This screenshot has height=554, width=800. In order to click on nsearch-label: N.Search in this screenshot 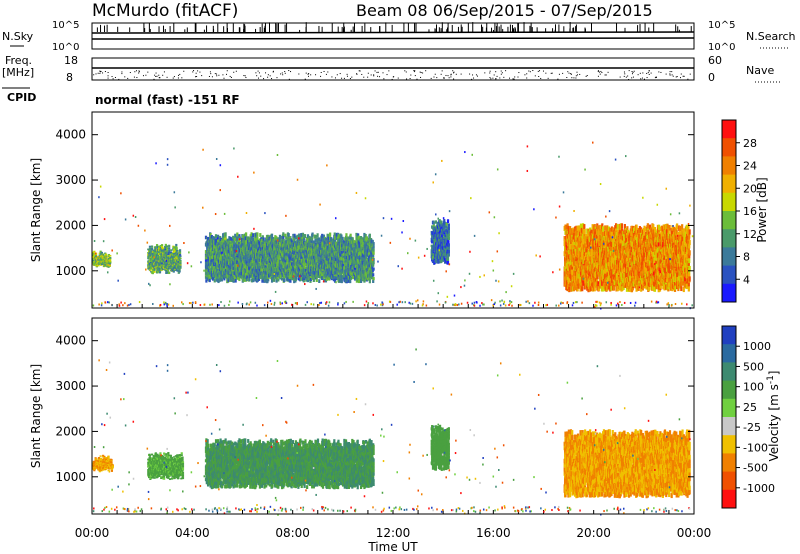, I will do `click(771, 36)`.